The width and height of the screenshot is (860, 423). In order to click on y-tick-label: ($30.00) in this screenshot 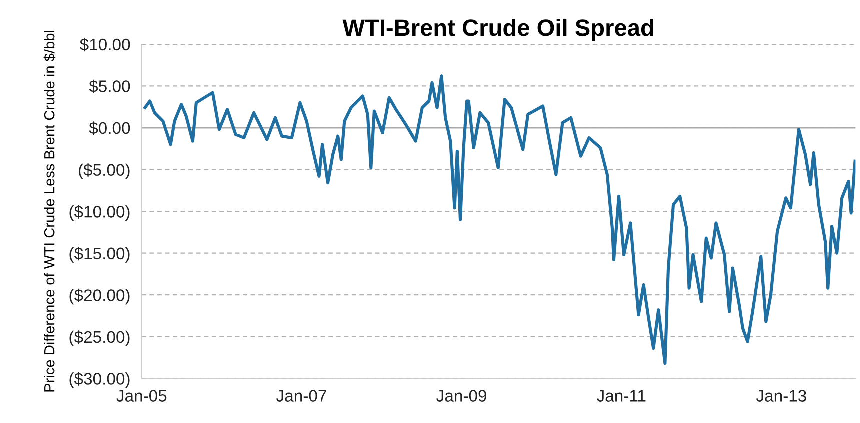, I will do `click(100, 380)`.